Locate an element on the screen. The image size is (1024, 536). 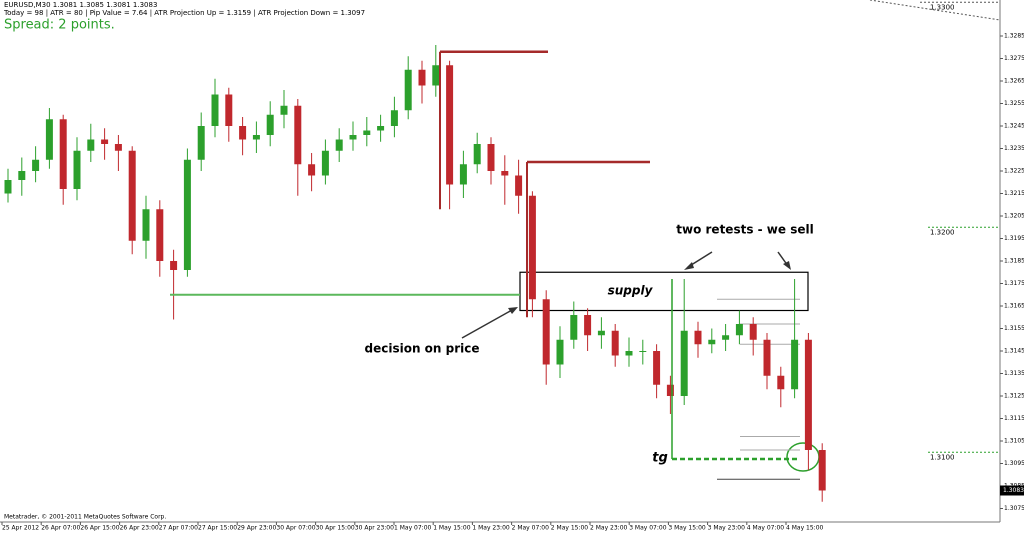
annotation: two retests - we sell is located at coordinates (744, 230).